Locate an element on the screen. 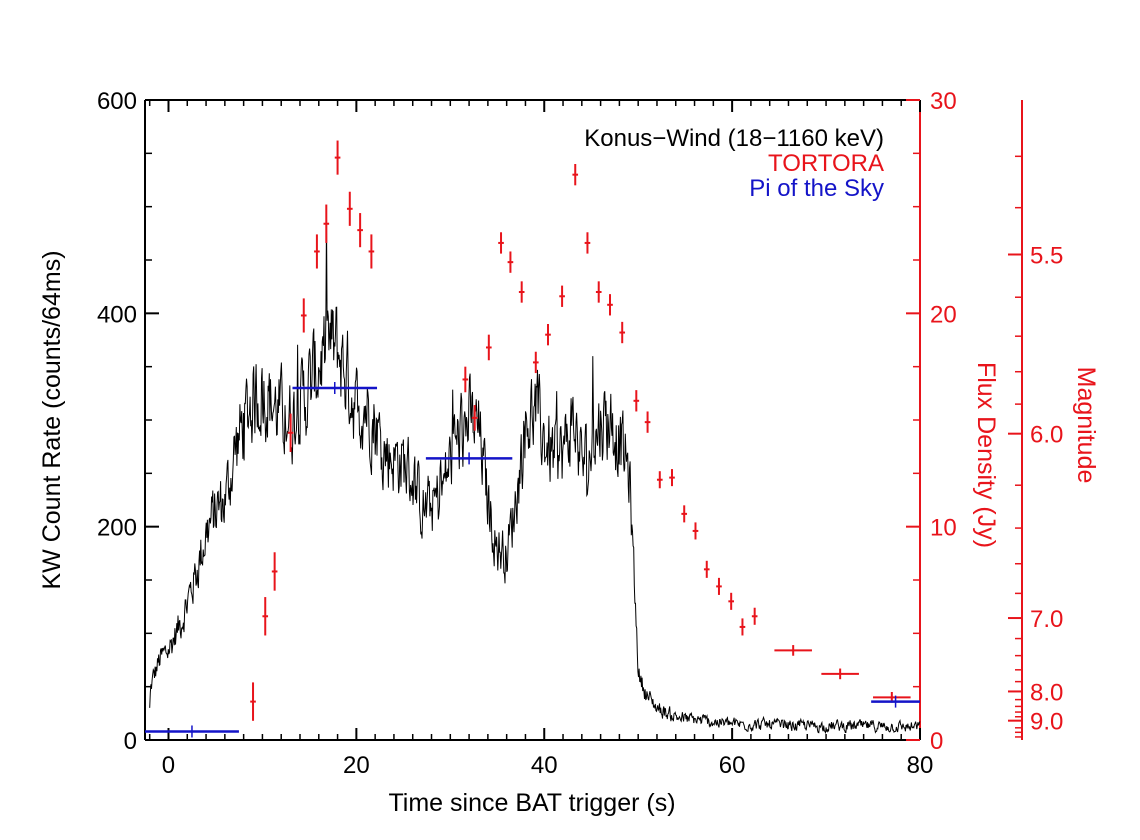 This screenshot has height=840, width=1140. flux-axis-title: Flux Density (Jy) is located at coordinates (986, 455).